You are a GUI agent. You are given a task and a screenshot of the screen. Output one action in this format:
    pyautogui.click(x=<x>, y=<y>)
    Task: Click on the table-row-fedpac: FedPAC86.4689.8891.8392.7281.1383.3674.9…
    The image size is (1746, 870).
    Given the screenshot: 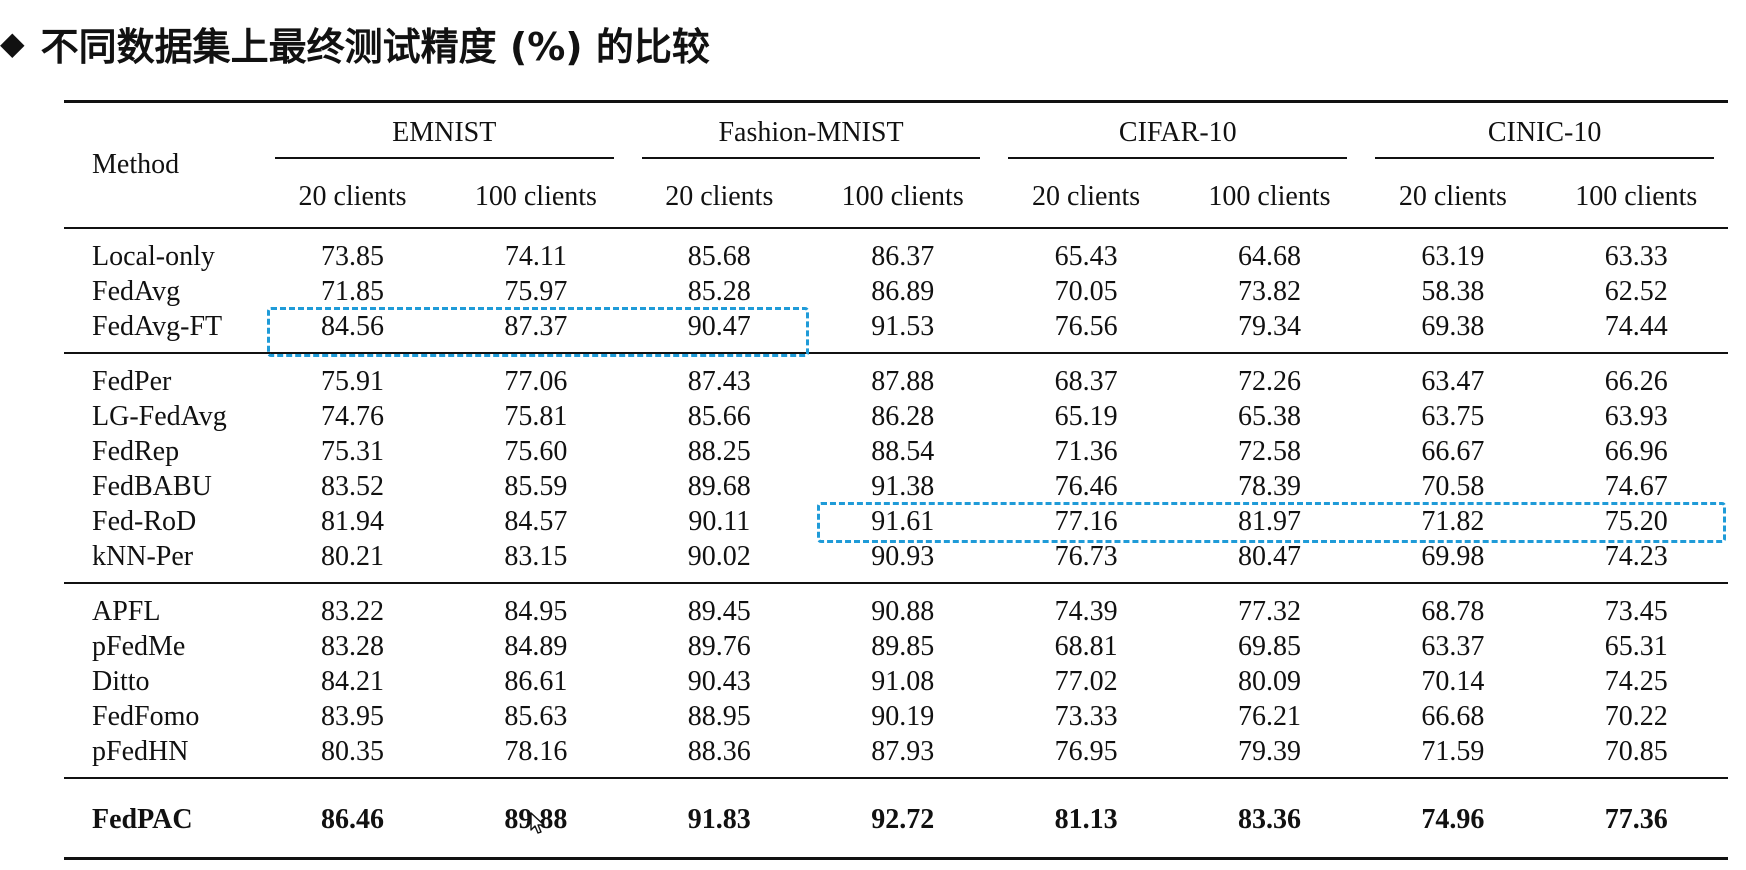 What is the action you would take?
    pyautogui.click(x=896, y=818)
    